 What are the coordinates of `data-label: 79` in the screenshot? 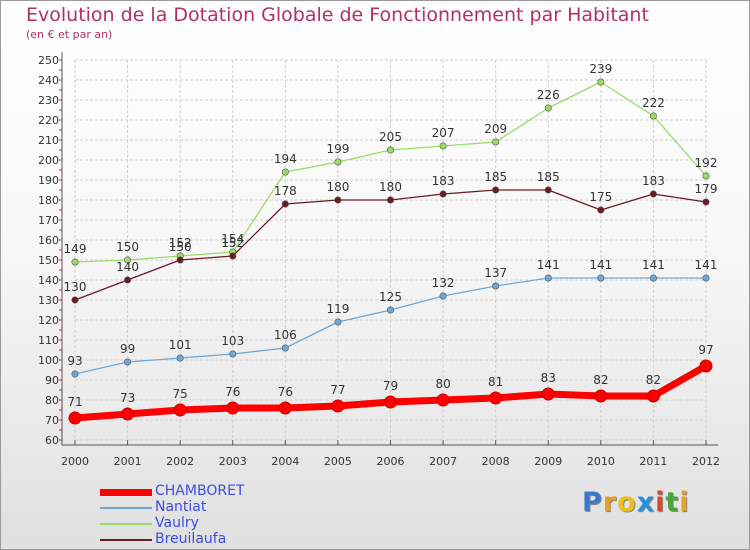 It's located at (390, 386).